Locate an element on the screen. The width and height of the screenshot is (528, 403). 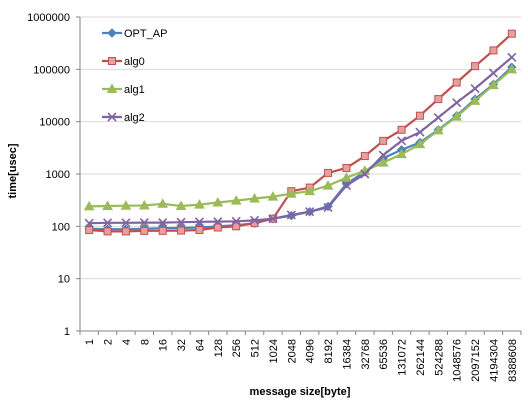
legend-label: alg2 is located at coordinates (134, 118).